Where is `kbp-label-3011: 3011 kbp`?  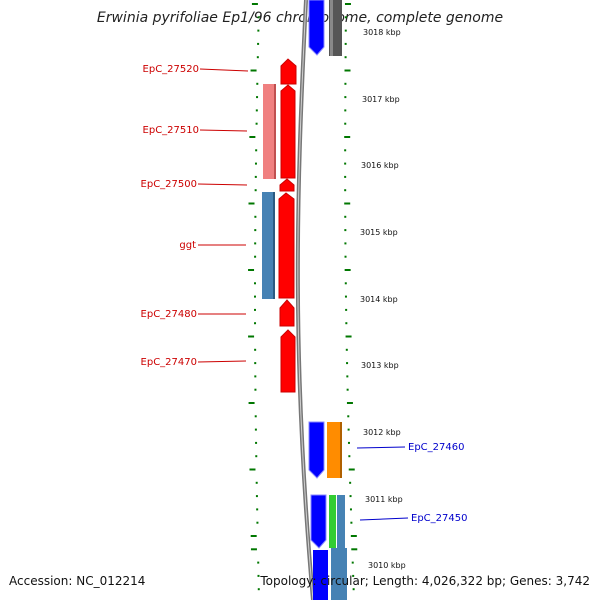 kbp-label-3011: 3011 kbp is located at coordinates (384, 499).